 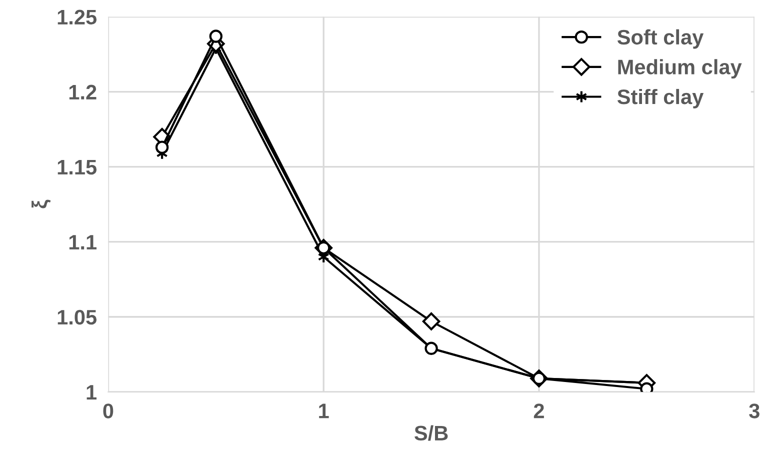 I want to click on x-tick-label: 2, so click(x=539, y=411).